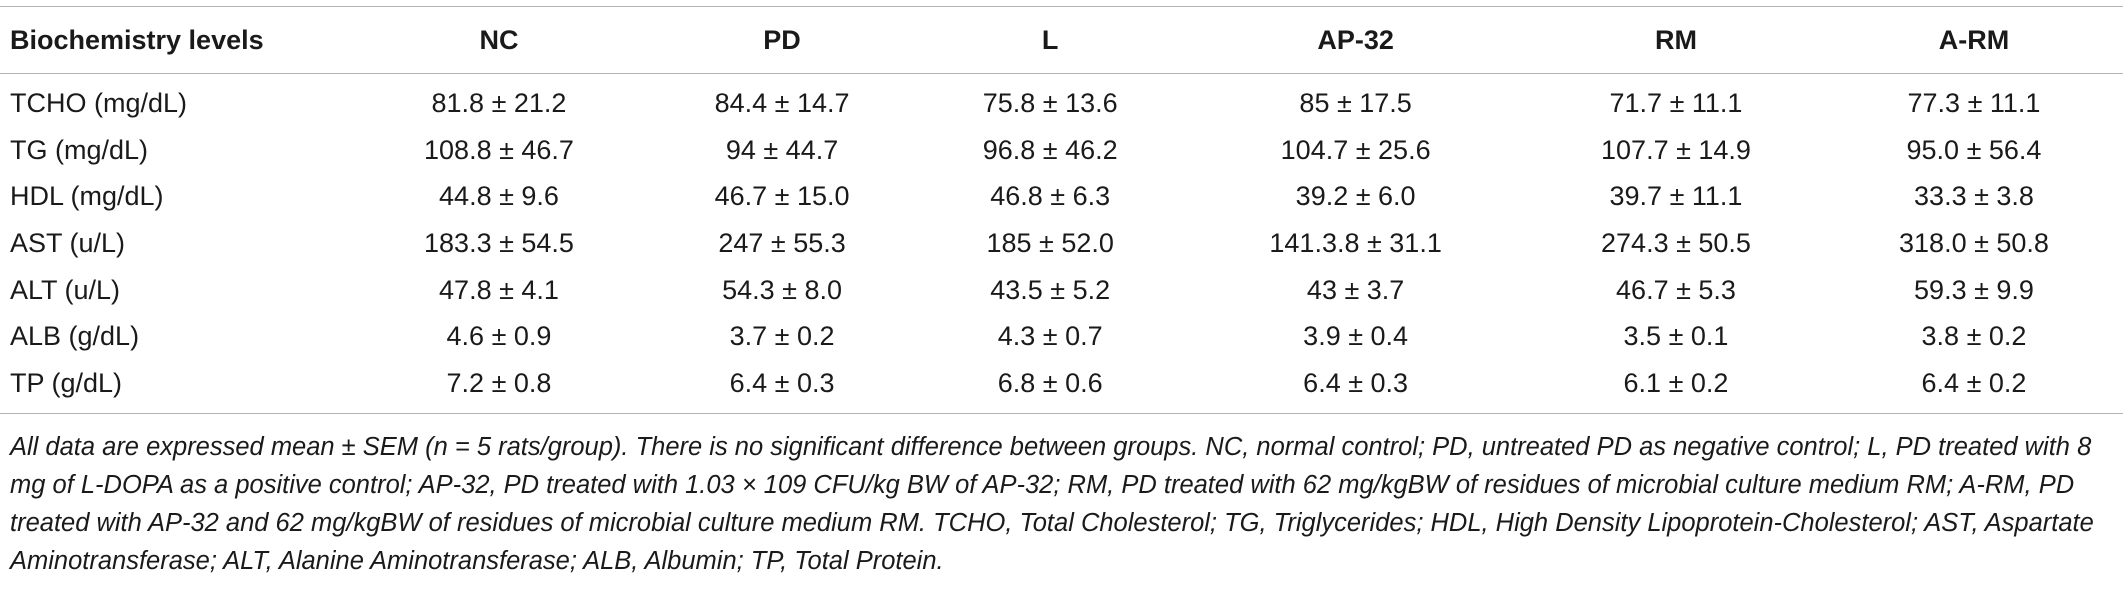  What do you see at coordinates (1974, 149) in the screenshot?
I see `cell-value: 95.0 ± 56.4` at bounding box center [1974, 149].